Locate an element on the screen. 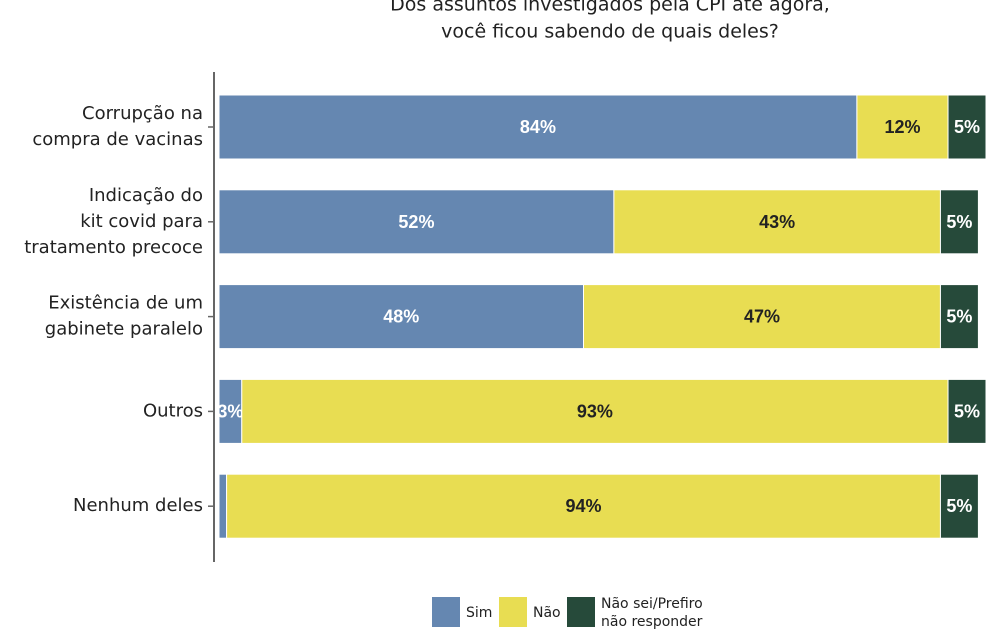  value-label: 84% is located at coordinates (538, 127).